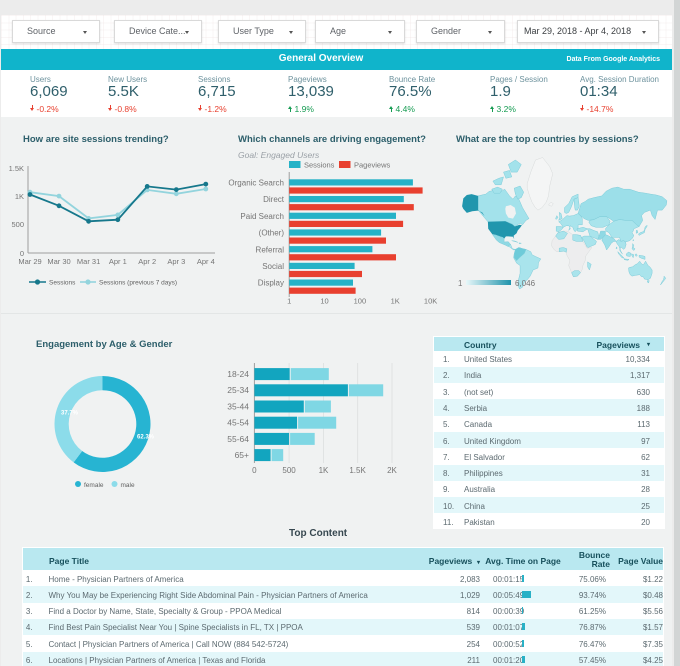 This screenshot has width=680, height=666. What do you see at coordinates (238, 439) in the screenshot?
I see `svg-text: 55-64` at bounding box center [238, 439].